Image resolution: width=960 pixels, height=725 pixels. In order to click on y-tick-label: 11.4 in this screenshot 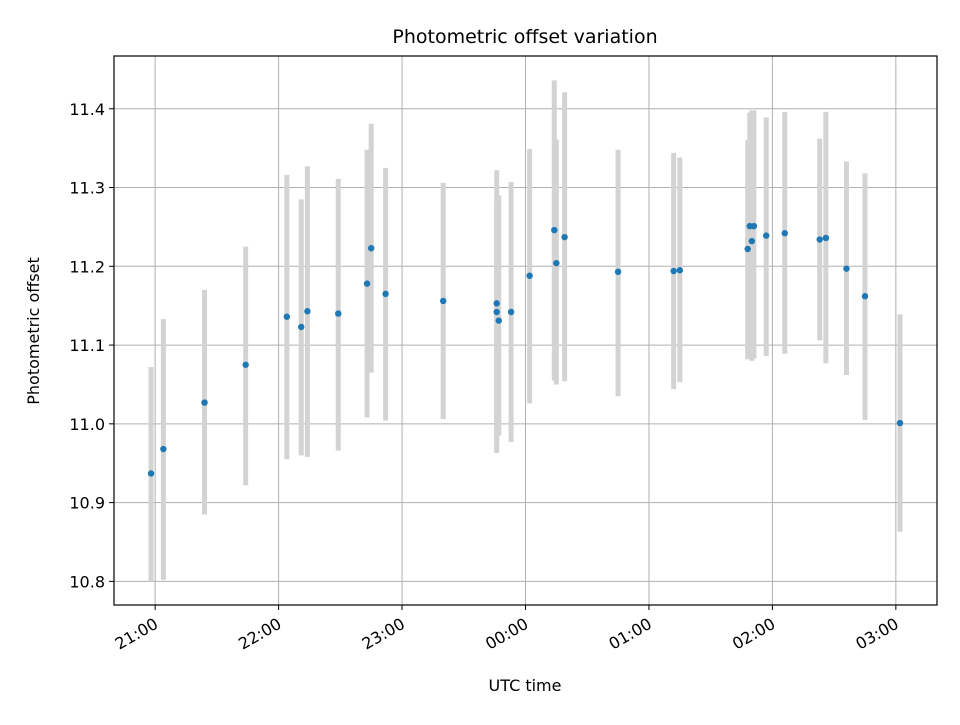, I will do `click(87, 109)`.